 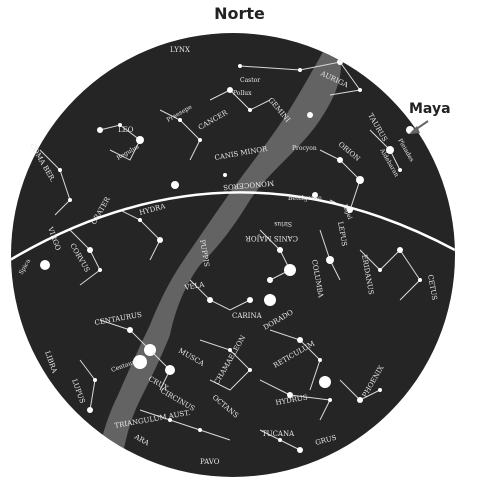 What do you see at coordinates (305, 198) in the screenshot?
I see `label-betelgeuse: Betelgeuse` at bounding box center [305, 198].